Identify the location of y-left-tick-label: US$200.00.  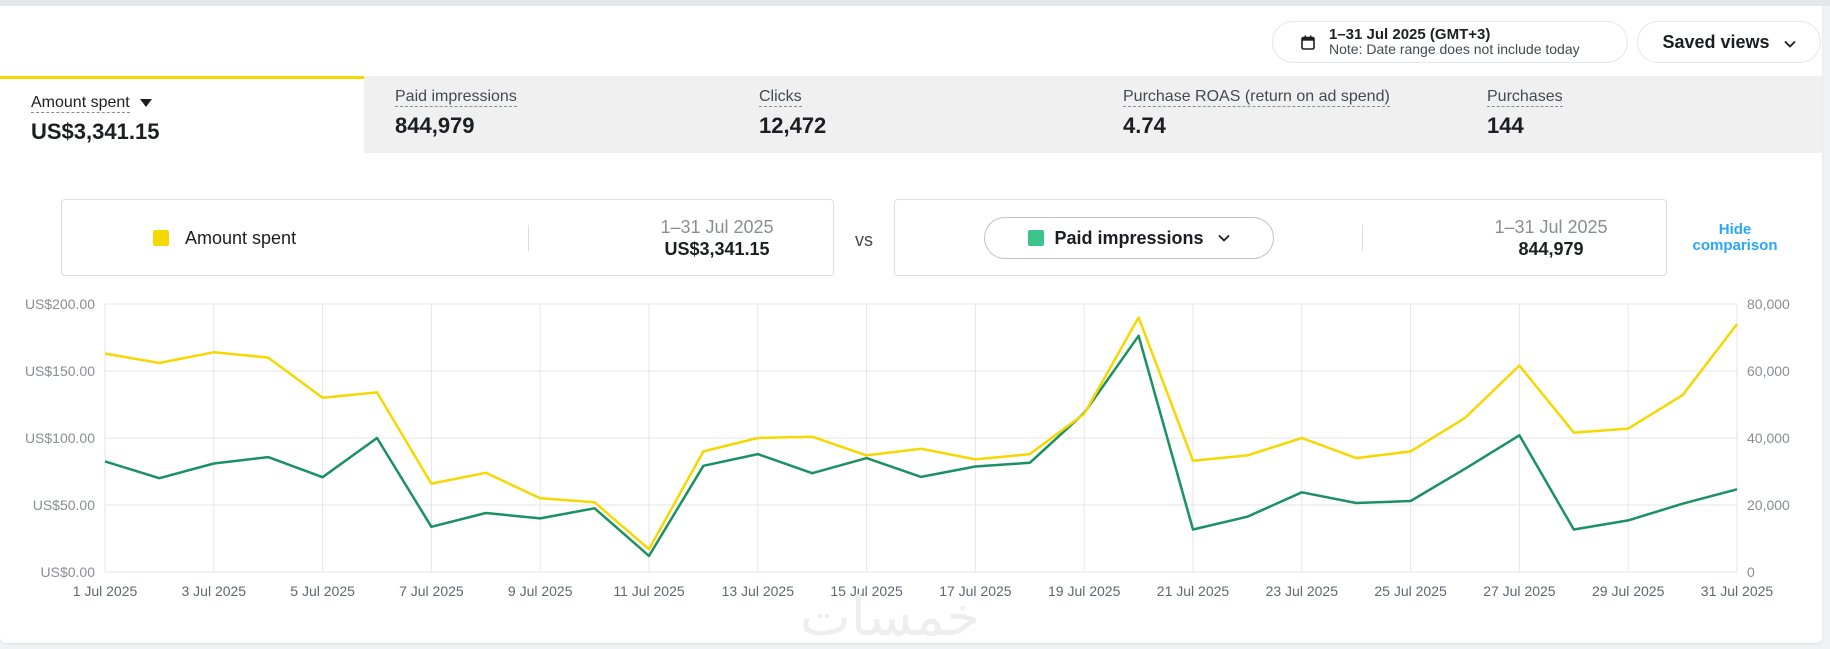
(60, 304).